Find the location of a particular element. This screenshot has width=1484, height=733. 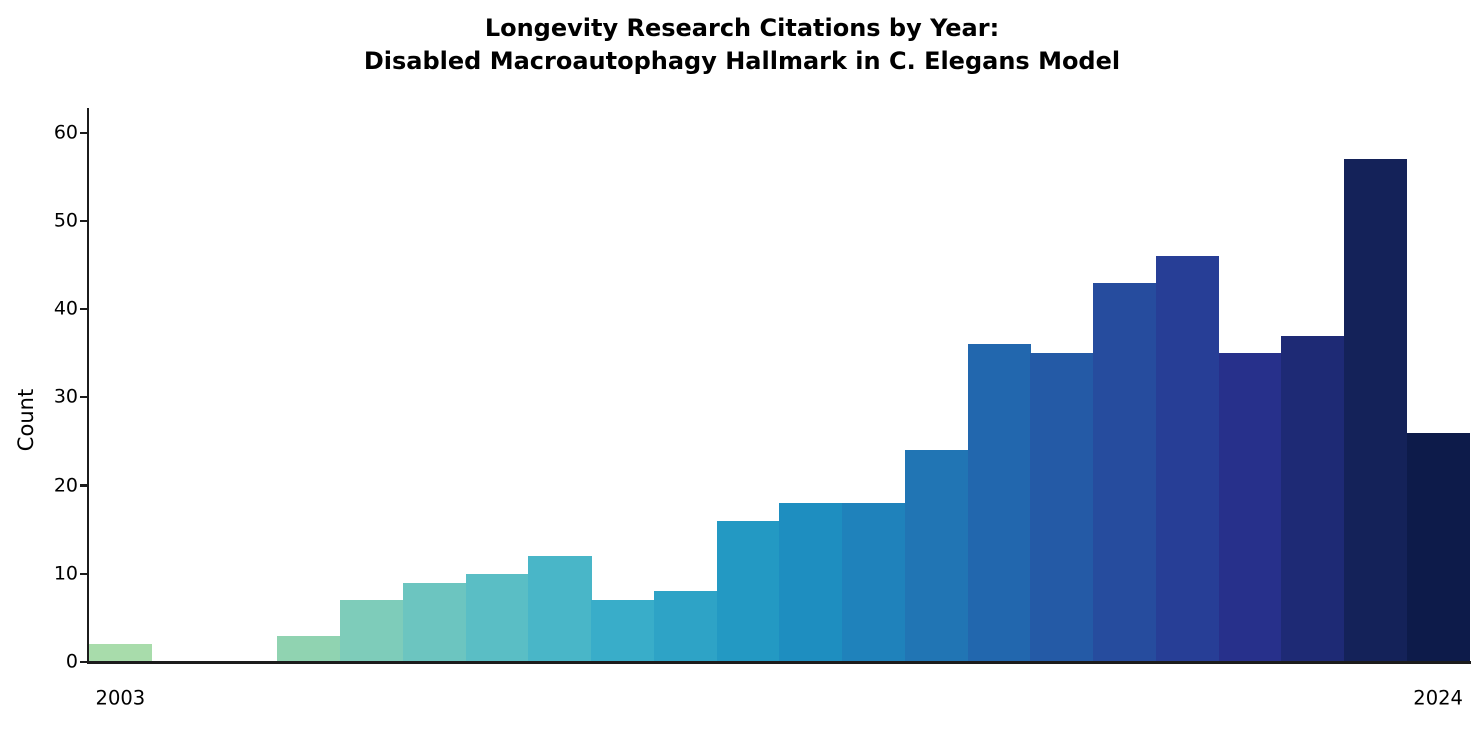

bar-2015 is located at coordinates (874, 582).